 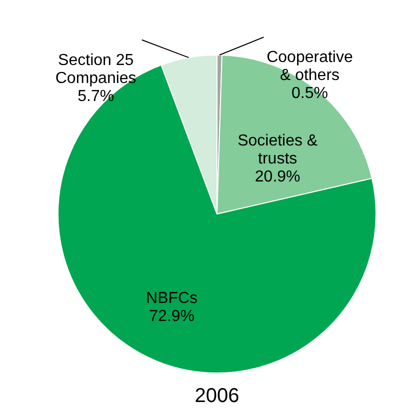 What do you see at coordinates (277, 177) in the screenshot?
I see `data-label: 20.9%` at bounding box center [277, 177].